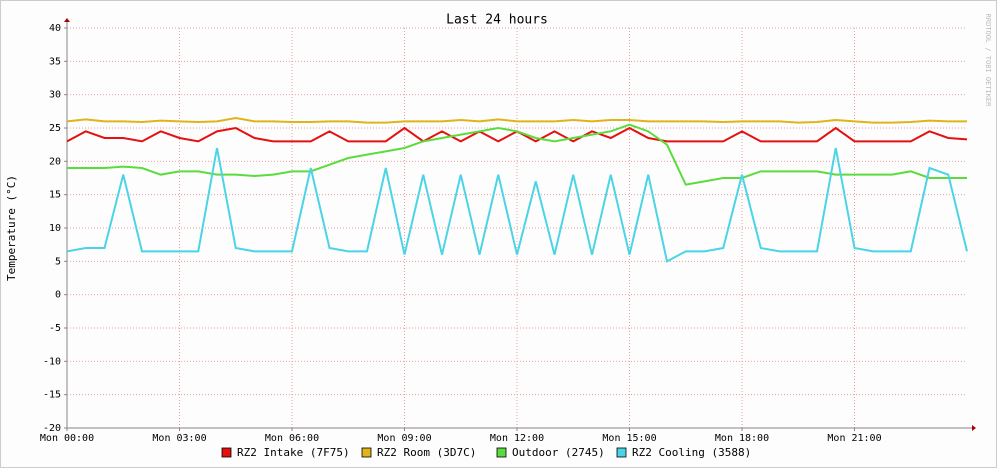 Image resolution: width=997 pixels, height=468 pixels. What do you see at coordinates (55, 328) in the screenshot?
I see `y-tick-label: -5` at bounding box center [55, 328].